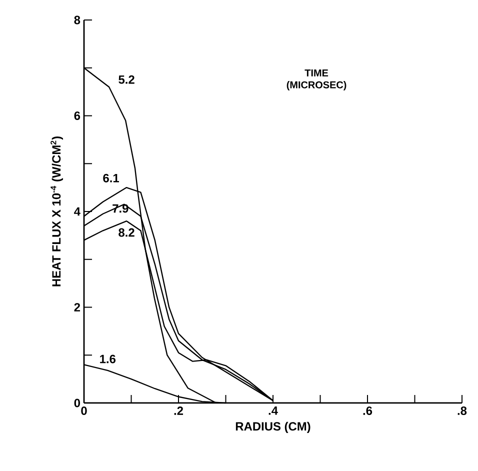  I want to click on x-tick-label: .6, so click(367, 410).